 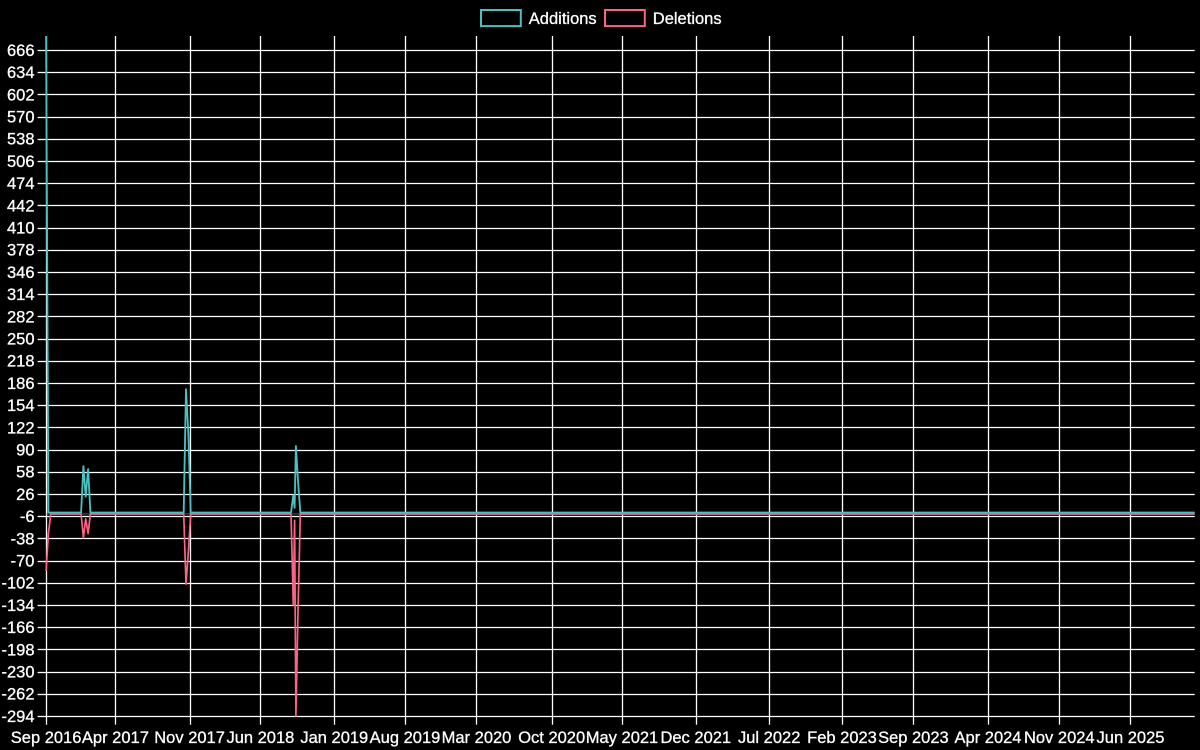 What do you see at coordinates (21, 140) in the screenshot?
I see `svg-text: 538` at bounding box center [21, 140].